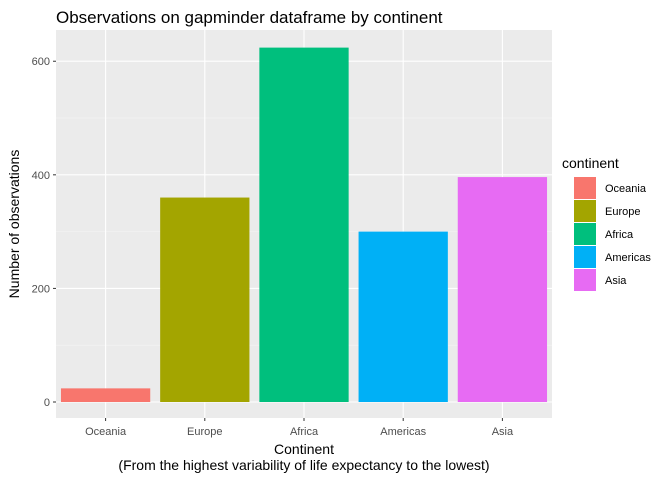  I want to click on bar-africa, so click(304, 224).